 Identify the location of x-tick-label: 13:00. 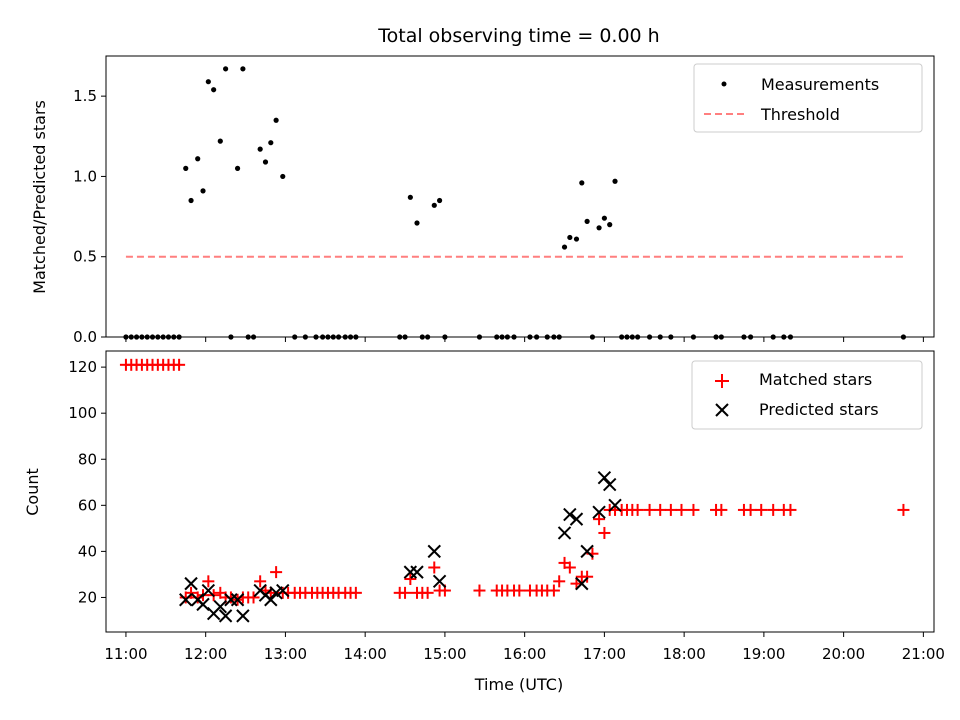
(285, 654).